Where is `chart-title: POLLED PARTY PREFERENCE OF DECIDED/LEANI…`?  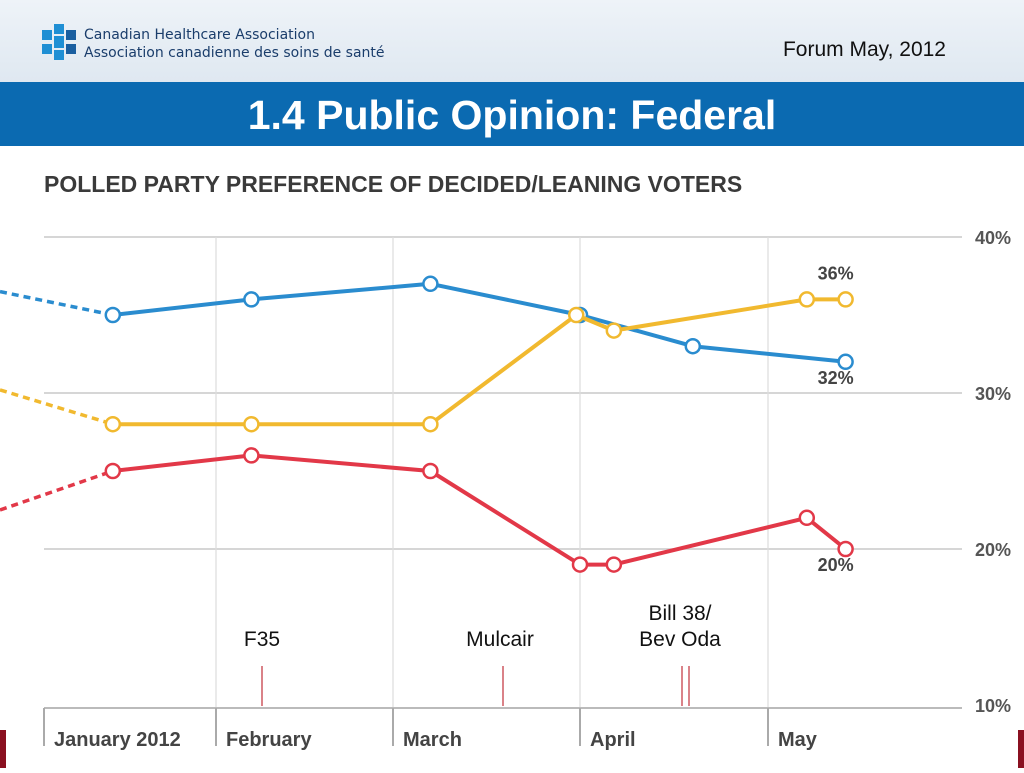 chart-title: POLLED PARTY PREFERENCE OF DECIDED/LEANI… is located at coordinates (393, 184).